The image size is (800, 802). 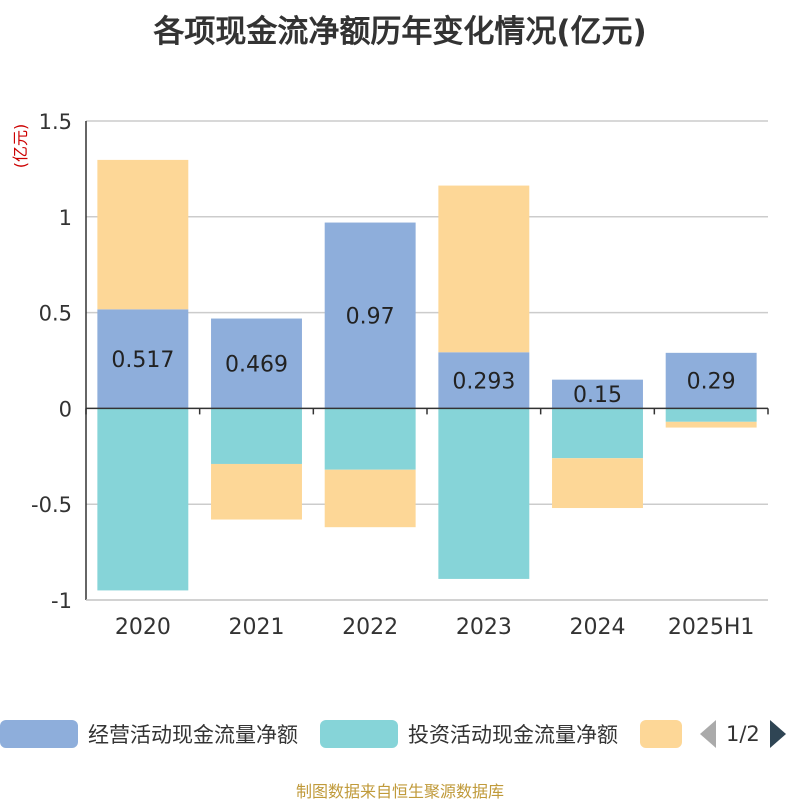 I want to click on legend-label-operating: 经营活动现金流量净额, so click(x=193, y=735).